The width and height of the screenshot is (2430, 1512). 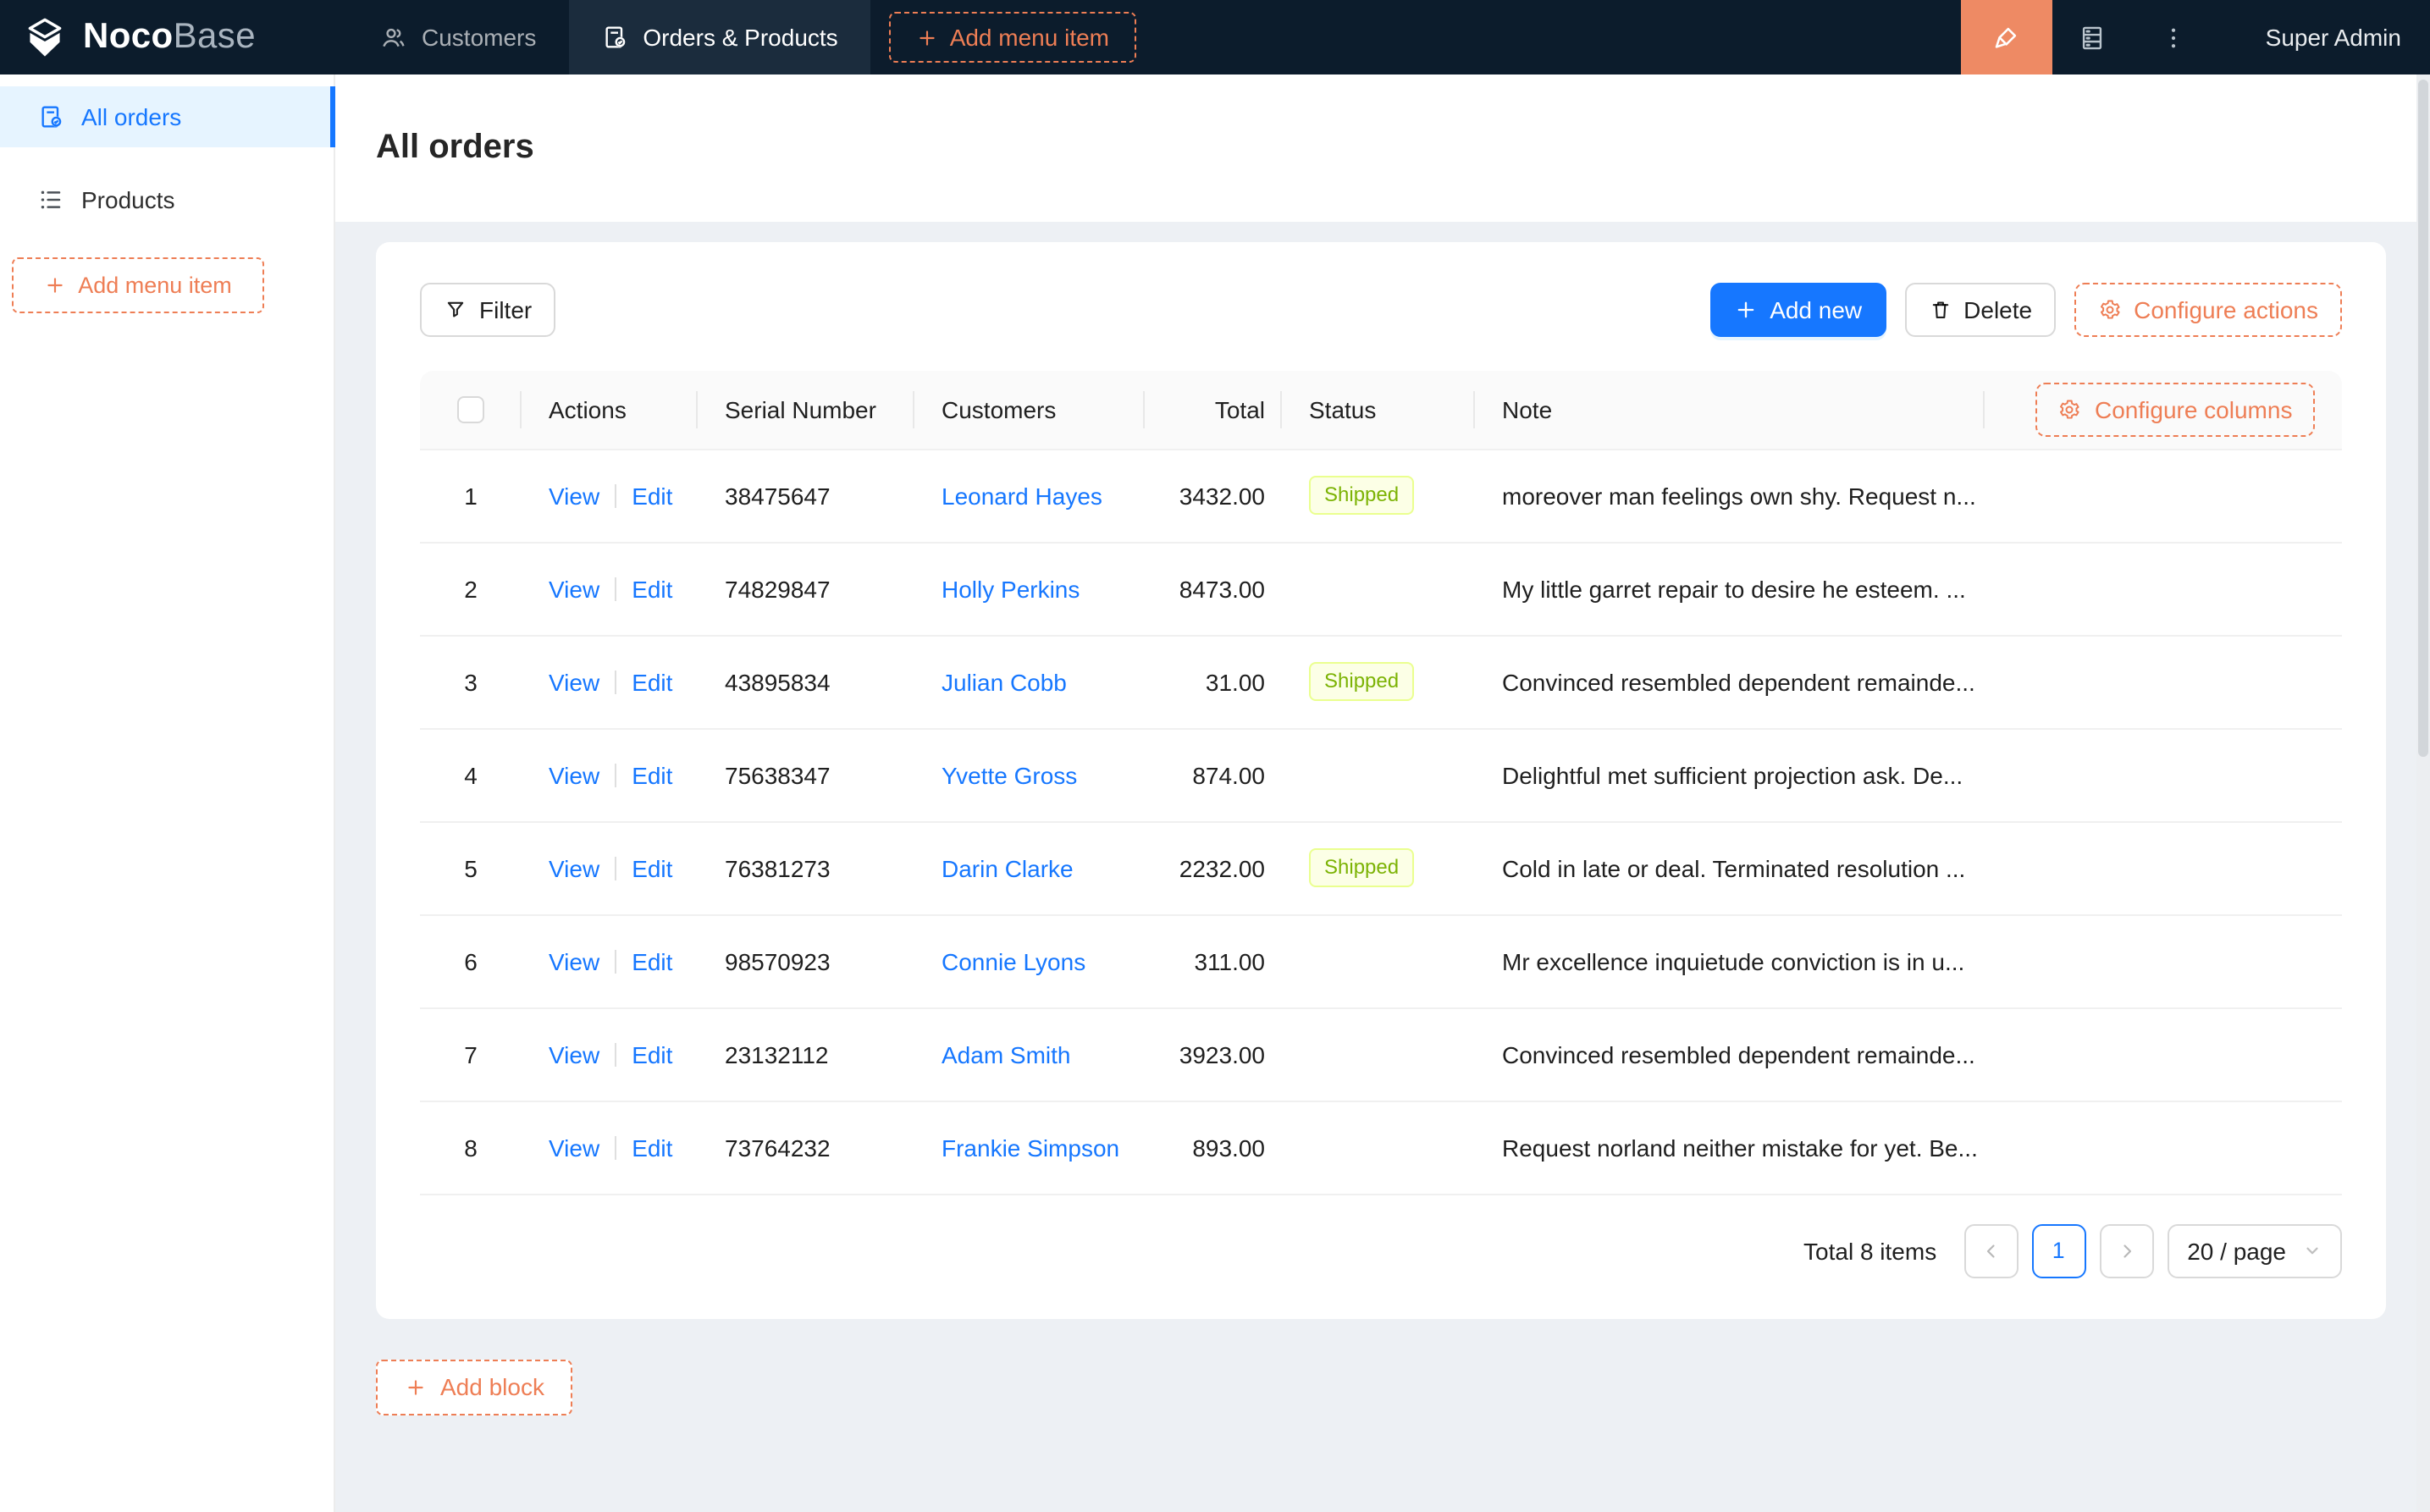 What do you see at coordinates (2208, 310) in the screenshot?
I see `configure-actions-button: Configure actions` at bounding box center [2208, 310].